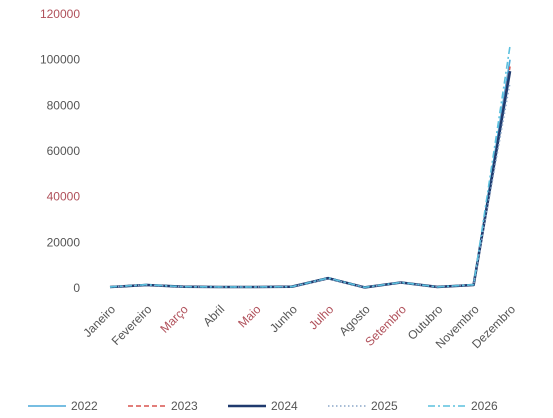 The width and height of the screenshot is (553, 418). What do you see at coordinates (64, 105) in the screenshot?
I see `y-tick-label: 80000` at bounding box center [64, 105].